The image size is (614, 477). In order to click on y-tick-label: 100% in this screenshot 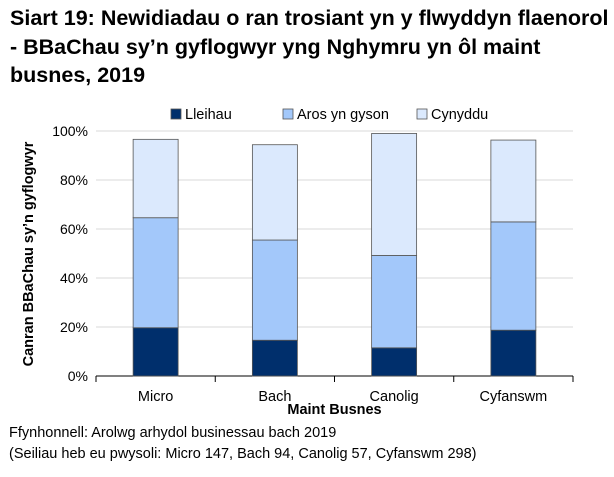, I will do `click(70, 131)`.